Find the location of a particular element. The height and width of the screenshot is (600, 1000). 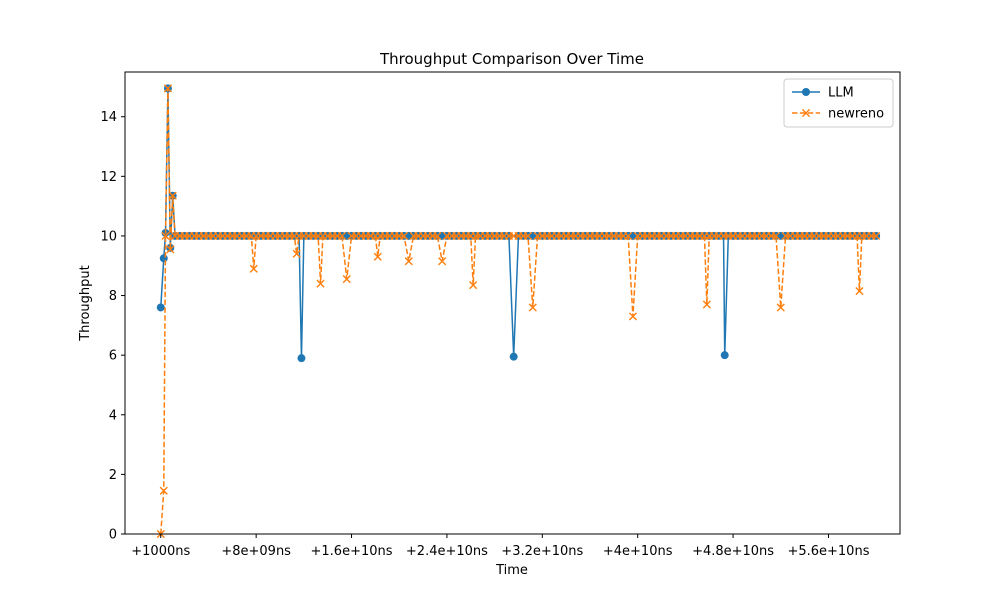

y-tick-label: 10 is located at coordinates (108, 236).